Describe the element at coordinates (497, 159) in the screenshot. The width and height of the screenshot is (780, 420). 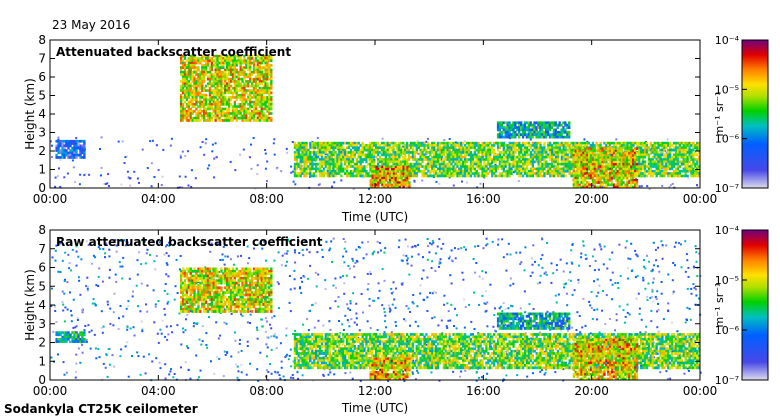
I see `feature-boundary-layer-top` at that location.